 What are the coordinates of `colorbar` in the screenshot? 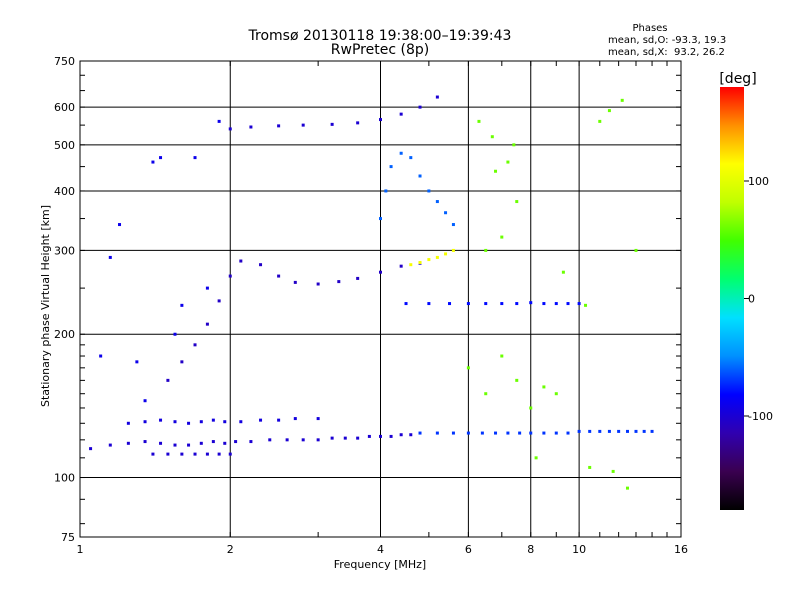 It's located at (732, 298).